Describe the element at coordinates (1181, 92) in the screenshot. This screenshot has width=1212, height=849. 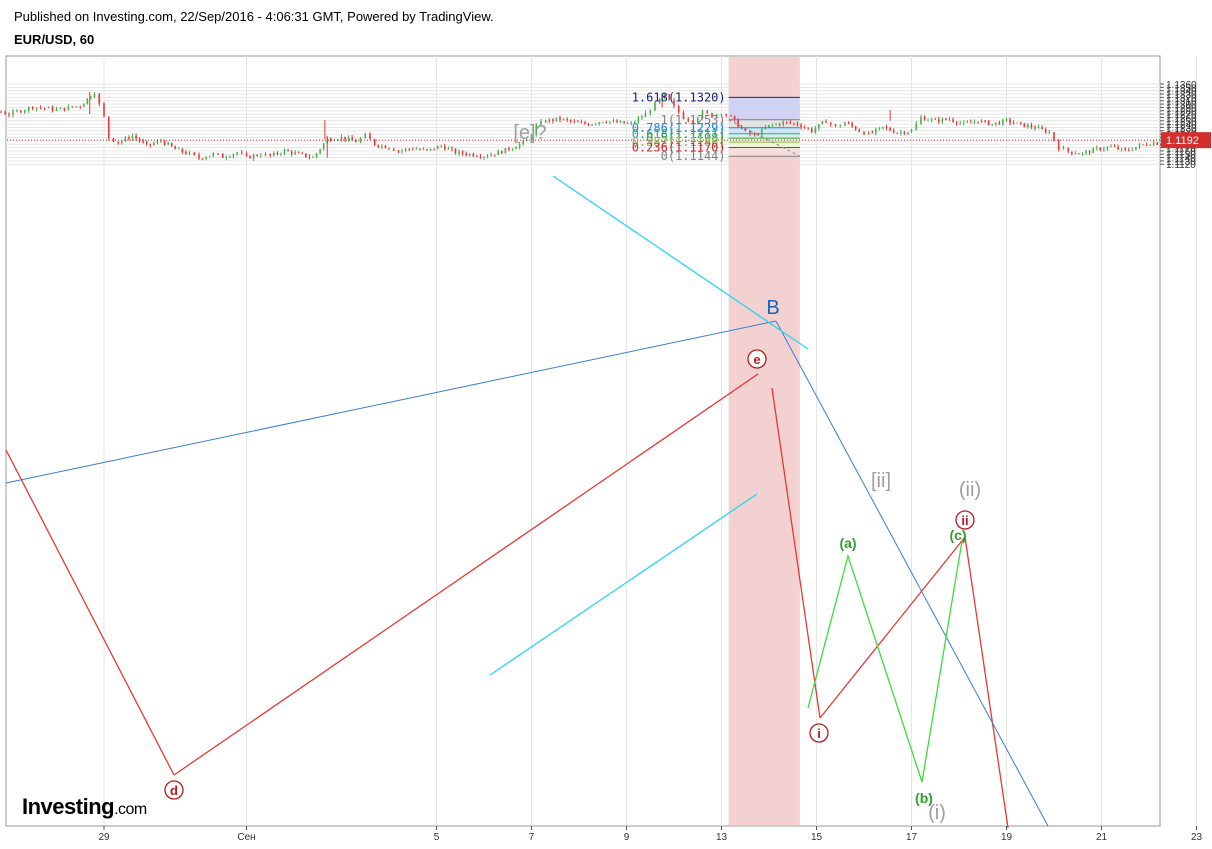
I see `y-tick-label: 1.1340` at that location.